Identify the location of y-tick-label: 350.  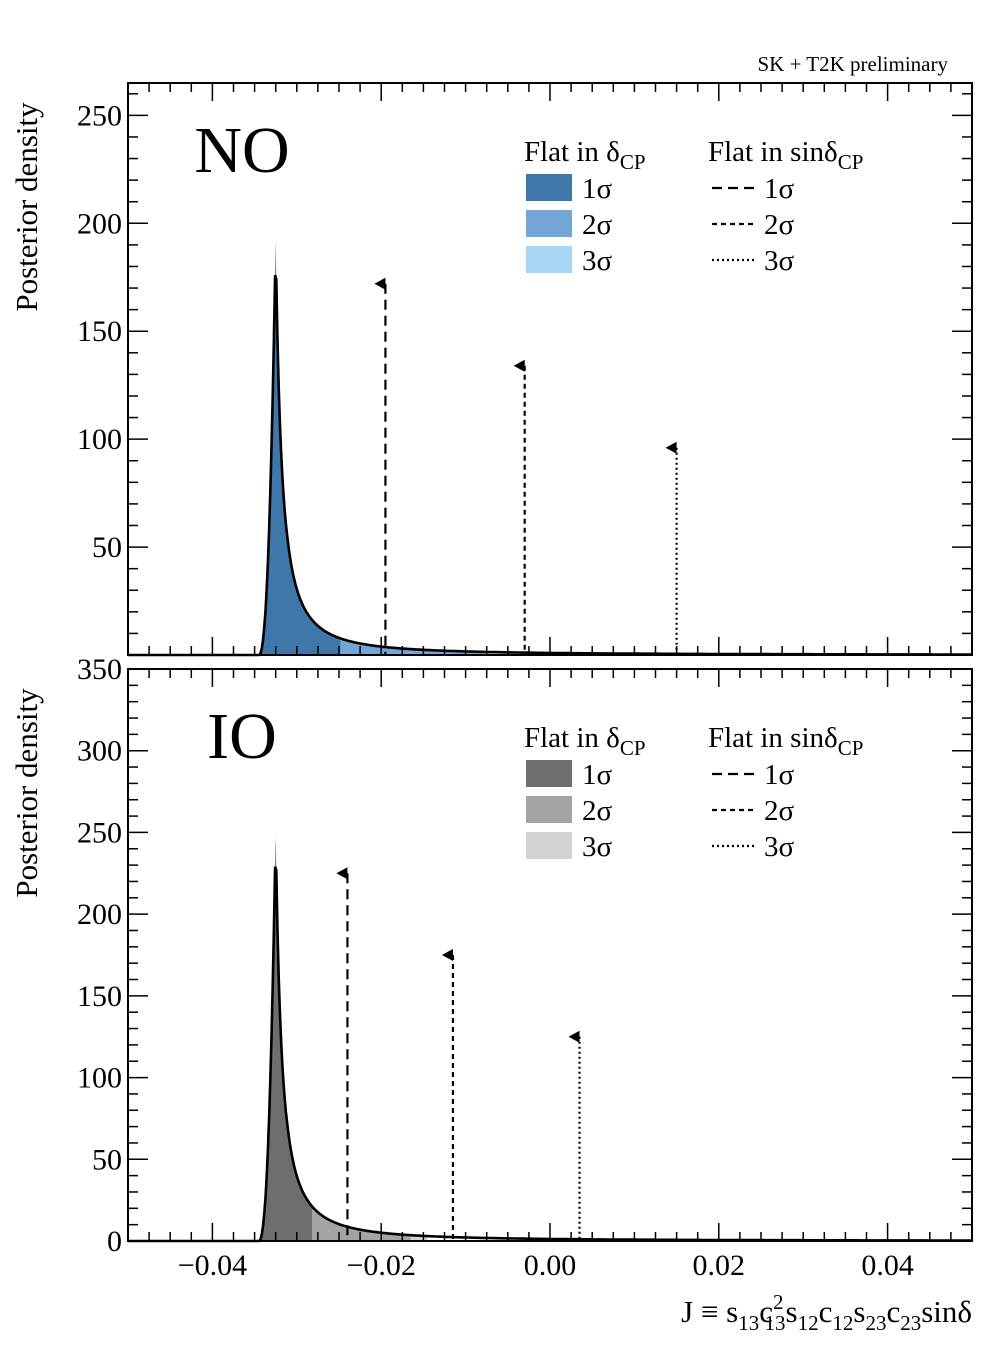
(99, 669).